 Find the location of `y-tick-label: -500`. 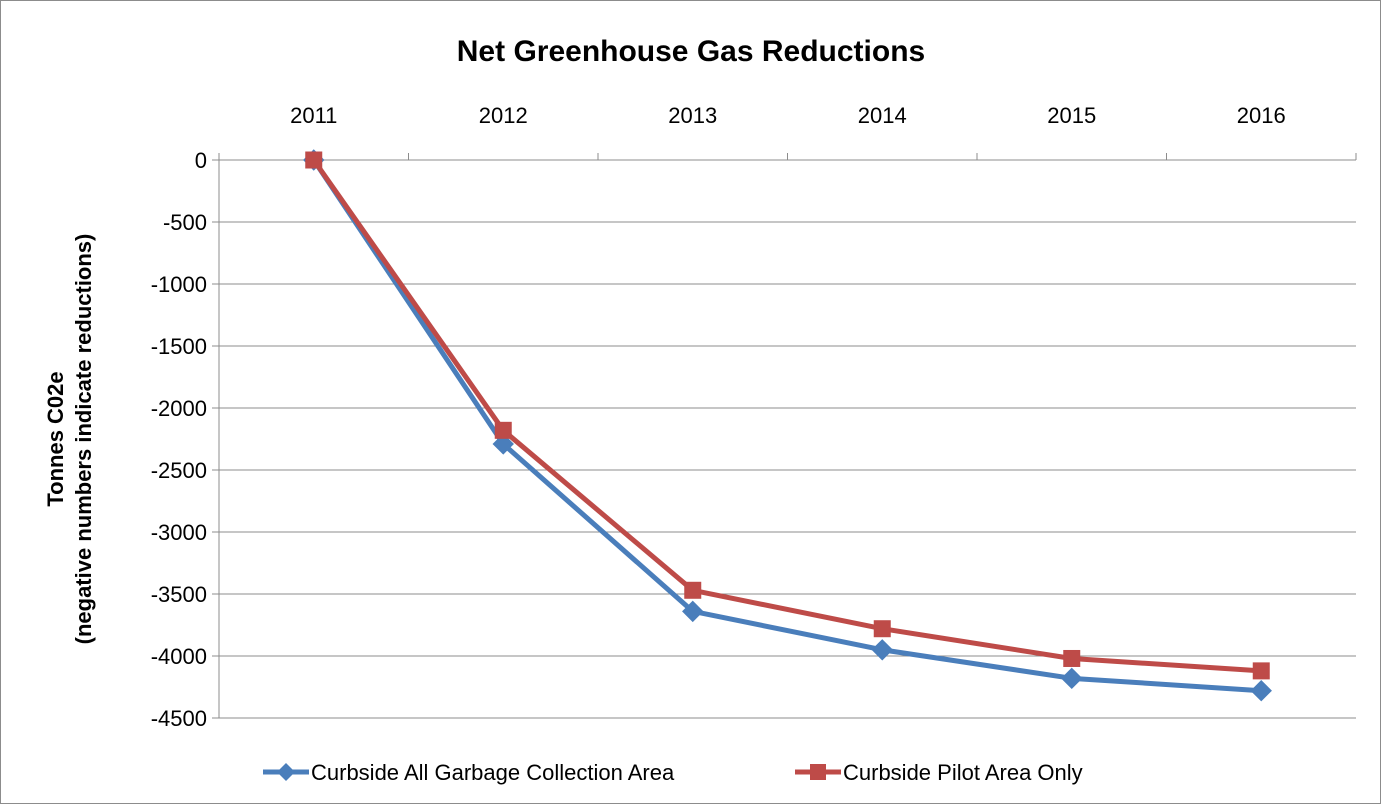

y-tick-label: -500 is located at coordinates (185, 222).